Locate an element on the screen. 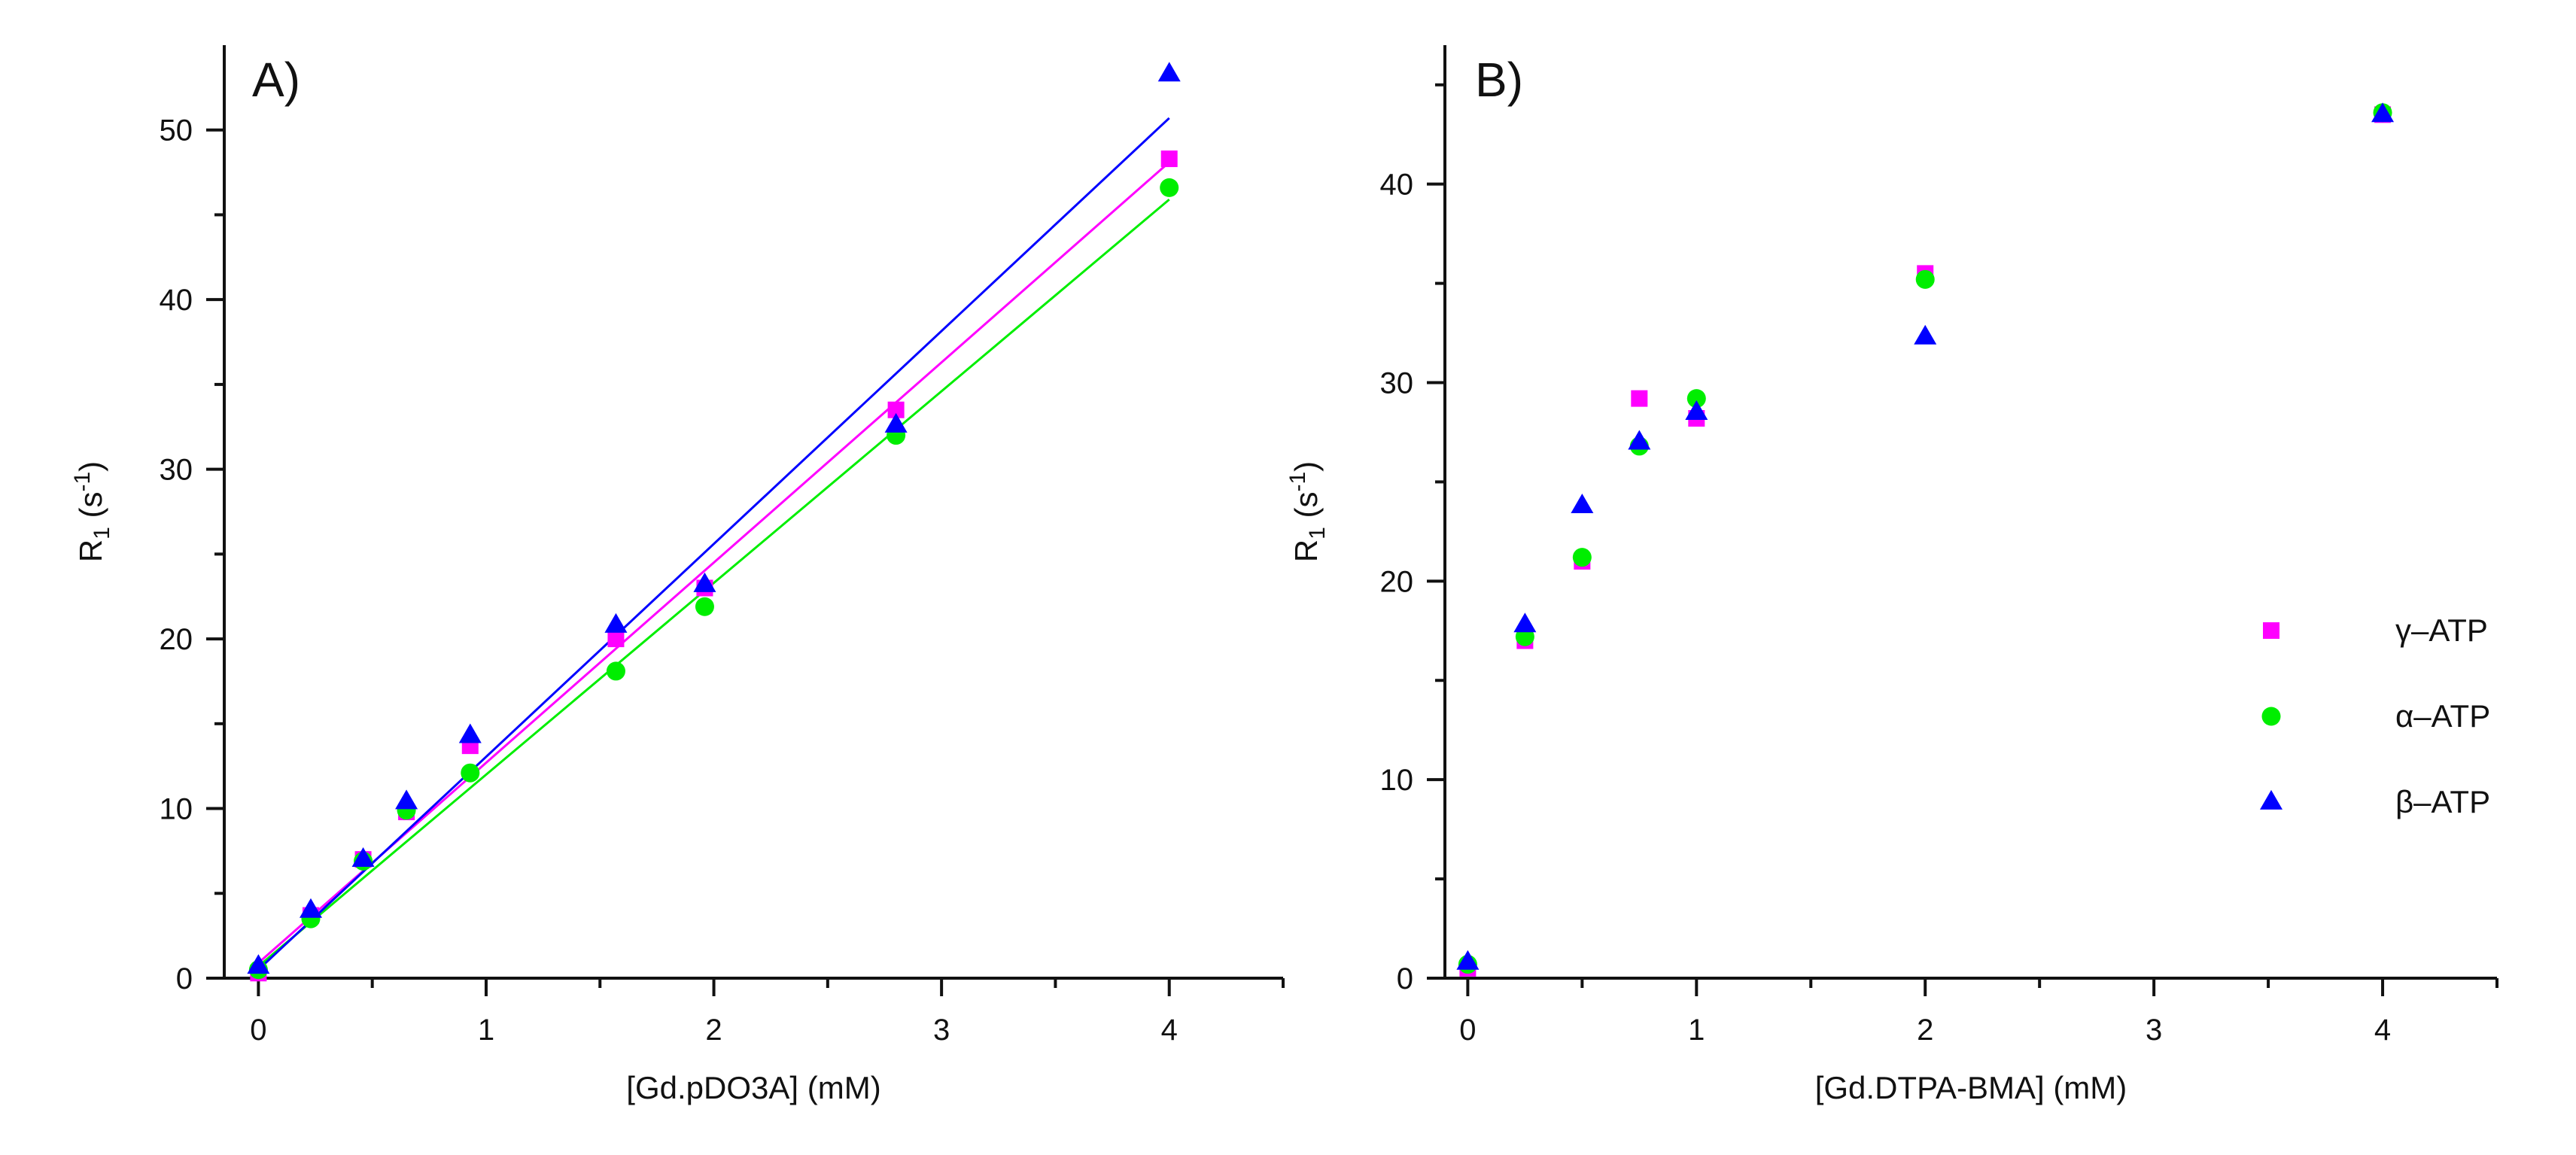 Image resolution: width=2576 pixels, height=1155 pixels. y-tick-label: 50 is located at coordinates (176, 130).